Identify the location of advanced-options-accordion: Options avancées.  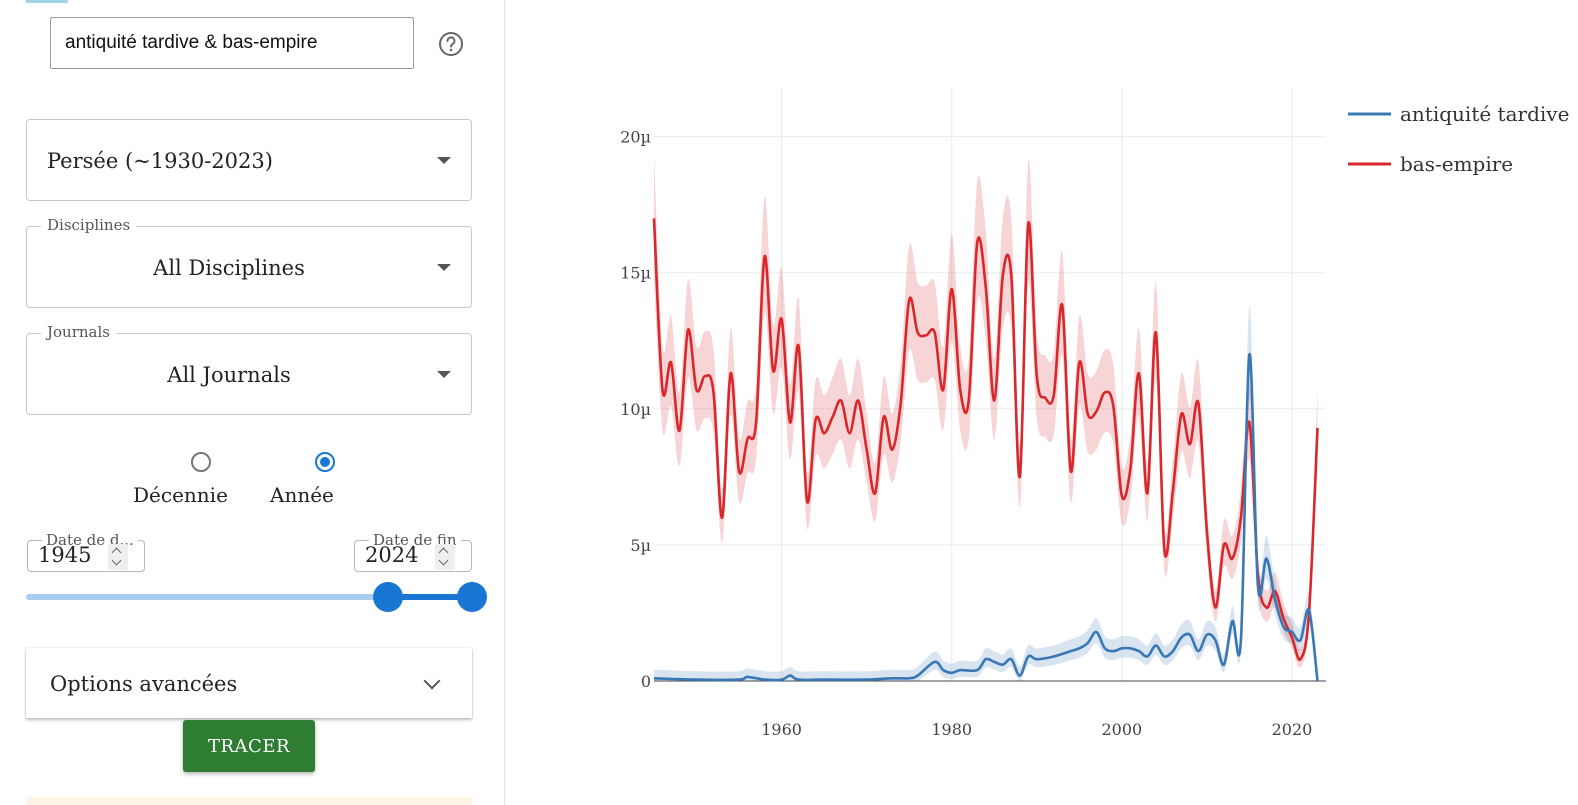
(249, 683).